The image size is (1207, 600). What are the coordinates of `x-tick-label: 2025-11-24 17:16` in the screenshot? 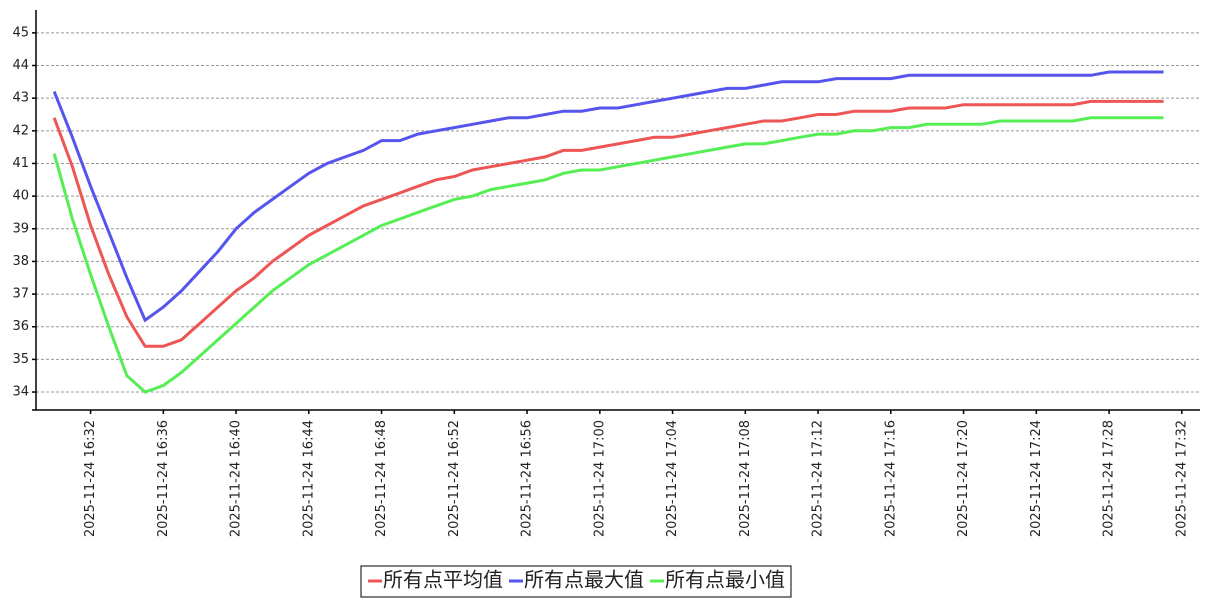 It's located at (890, 478).